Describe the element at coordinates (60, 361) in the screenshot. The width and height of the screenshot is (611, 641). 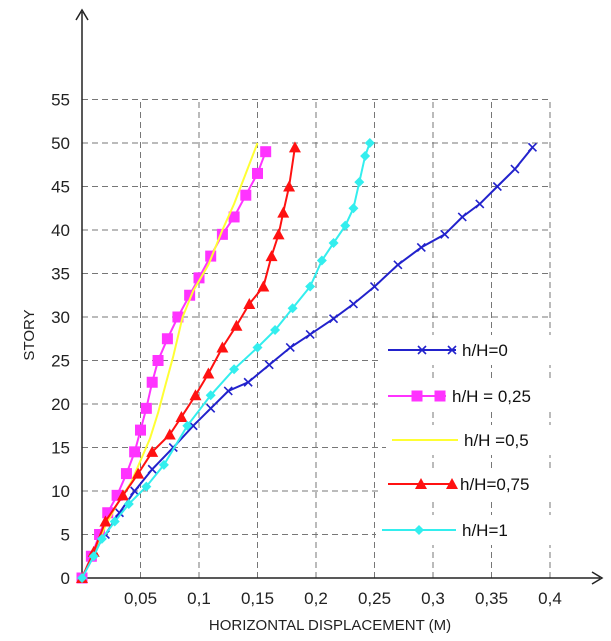
I see `y-tick-label: 25` at that location.